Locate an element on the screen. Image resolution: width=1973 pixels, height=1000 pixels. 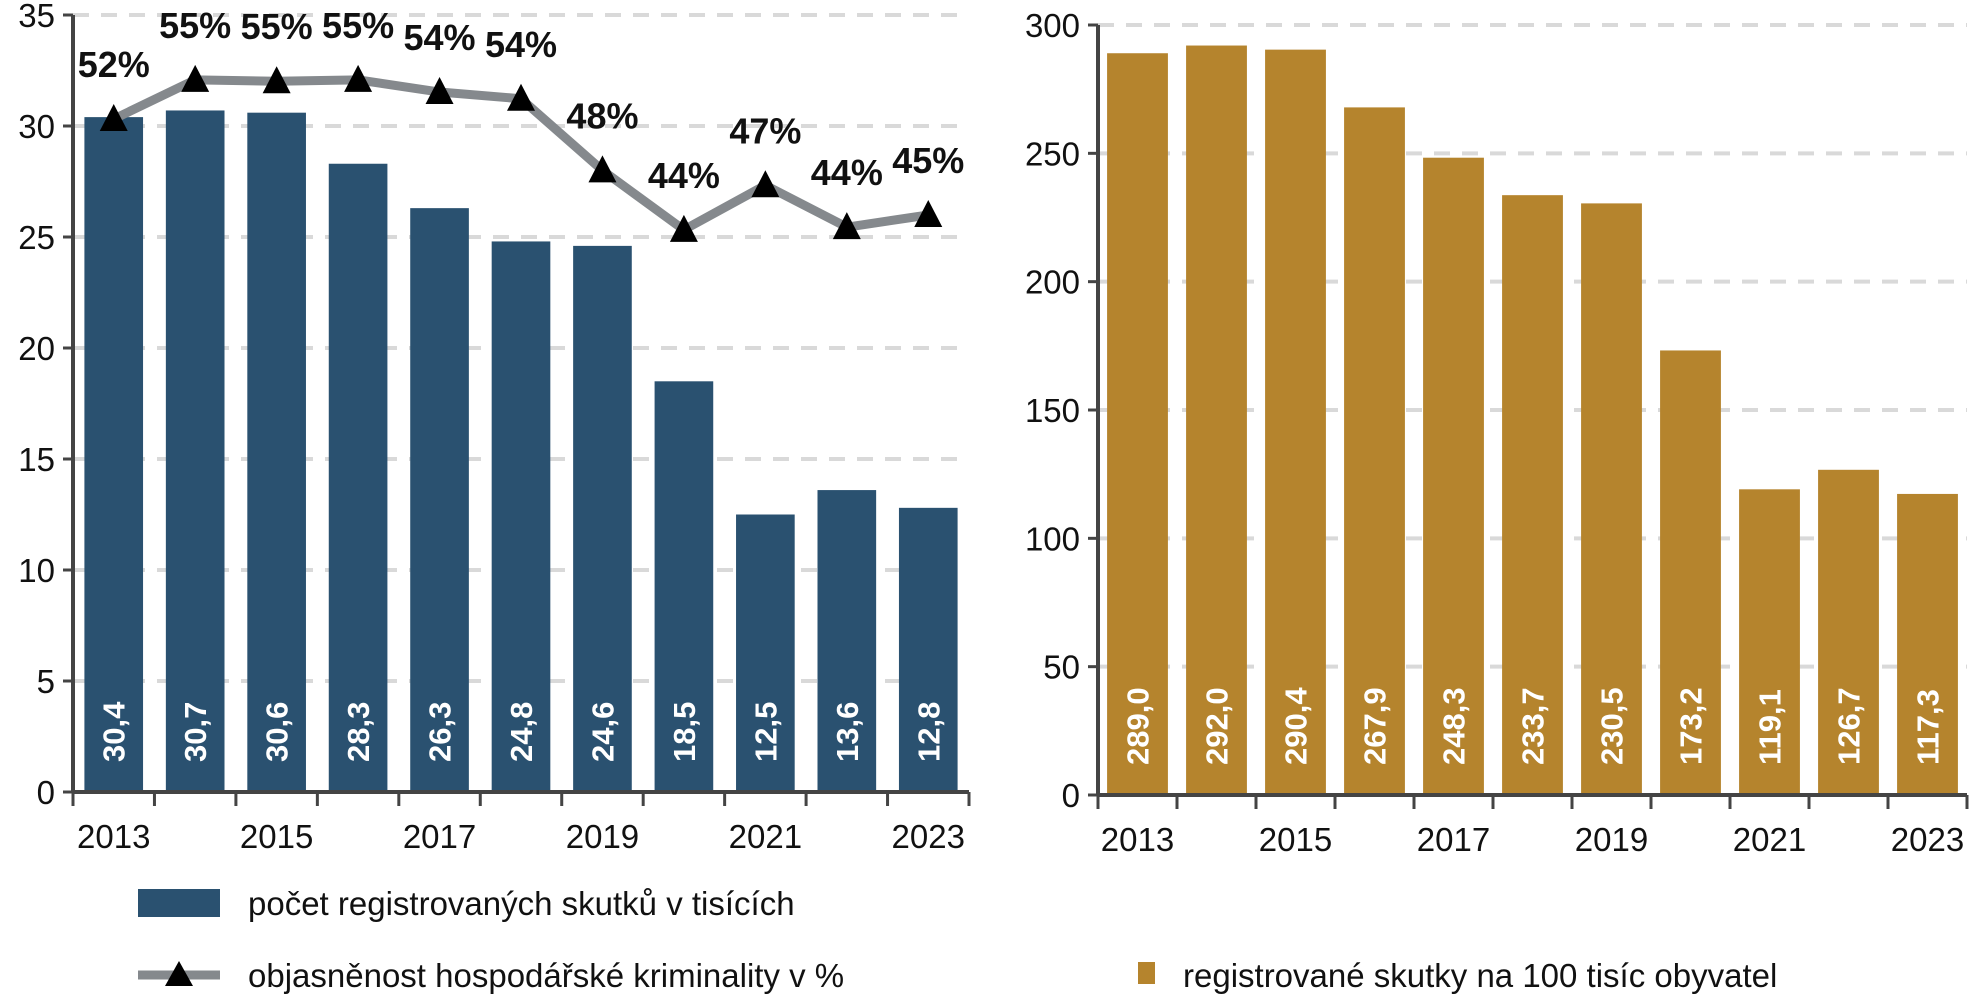
y-tick-label: 30 is located at coordinates (36, 126).